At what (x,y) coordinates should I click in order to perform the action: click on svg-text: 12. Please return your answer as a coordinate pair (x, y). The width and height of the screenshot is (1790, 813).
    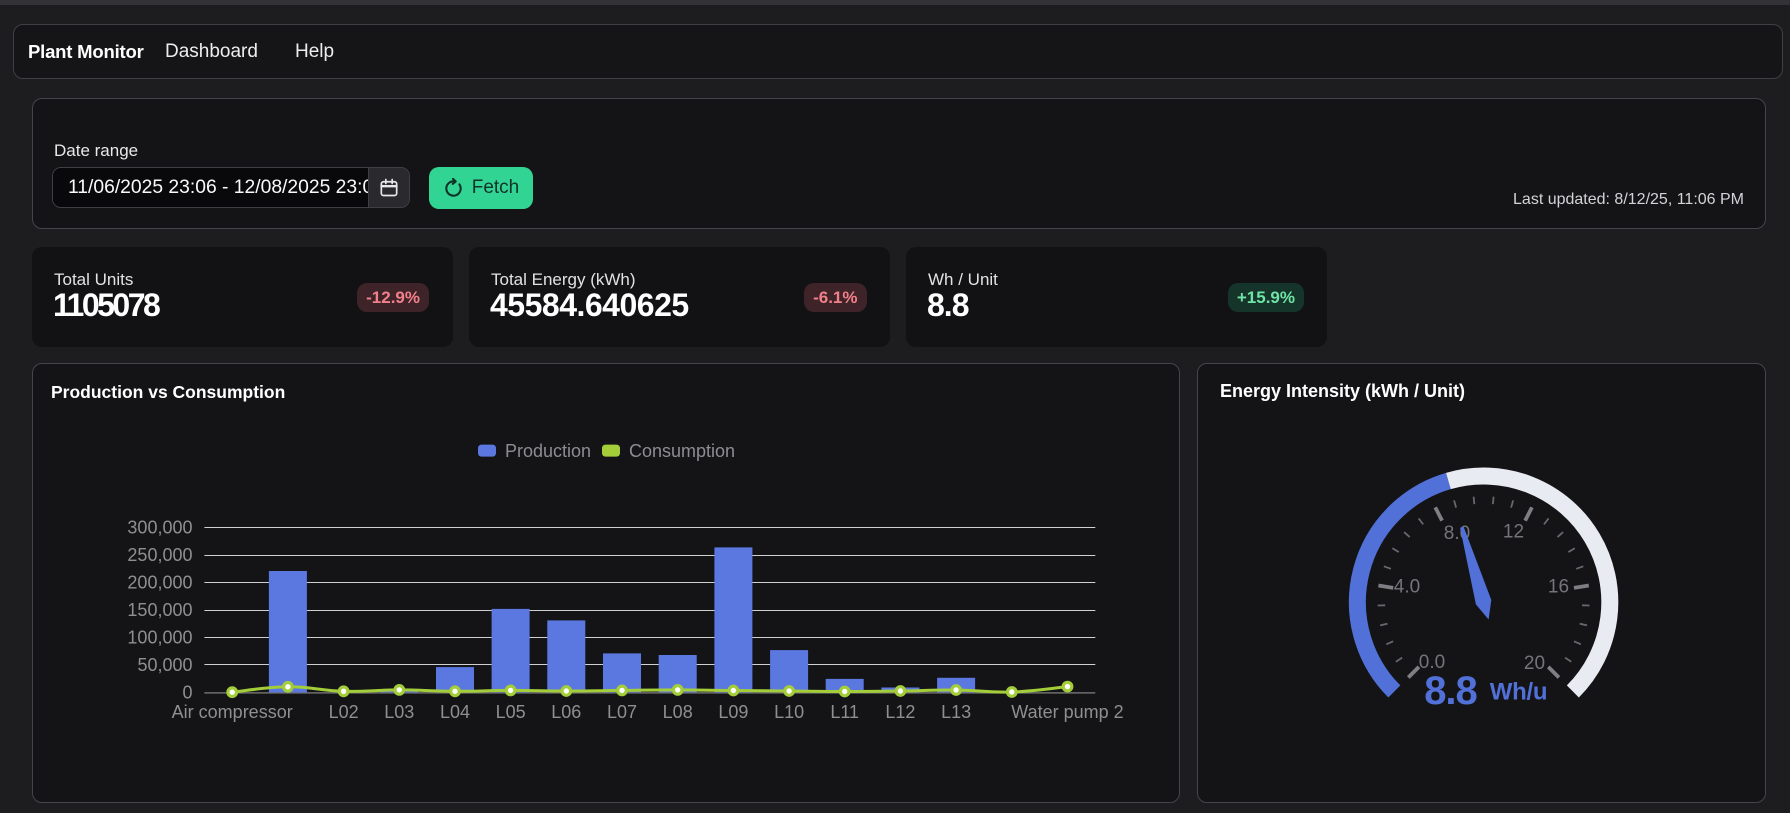
    Looking at the image, I should click on (1513, 532).